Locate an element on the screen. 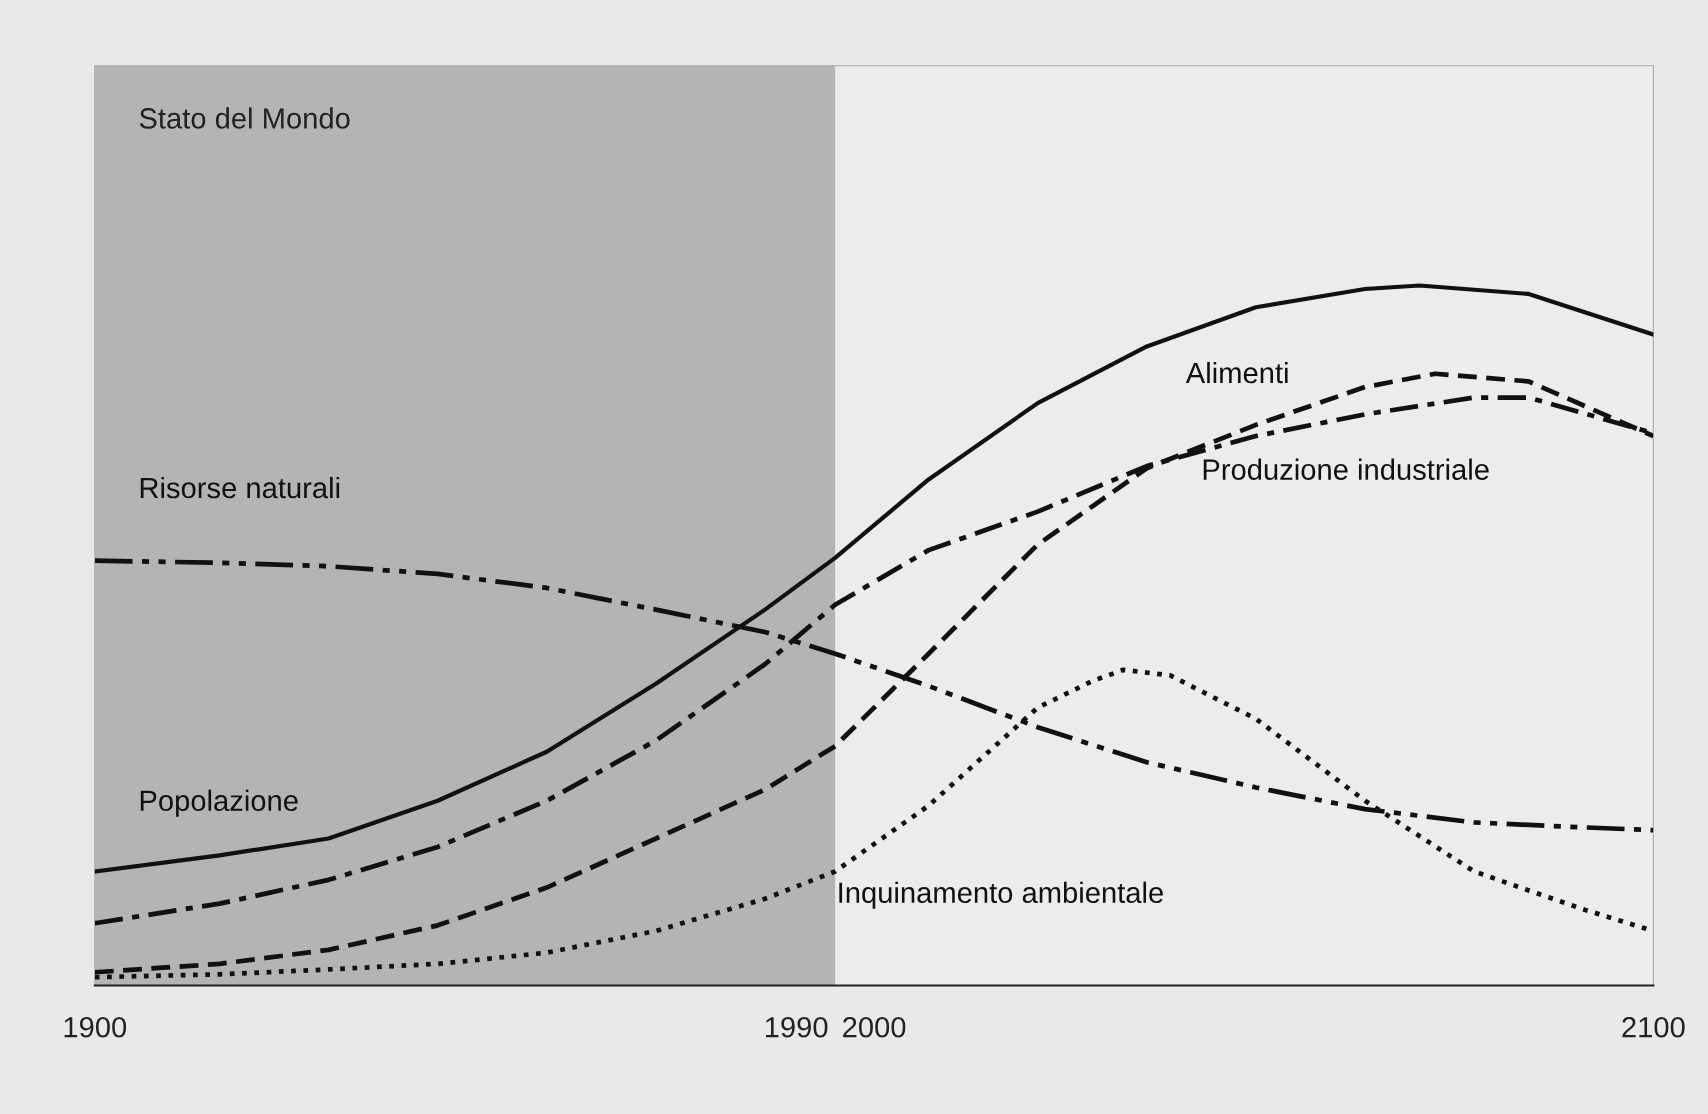 The width and height of the screenshot is (1708, 1114). x-tick-label: 1990 is located at coordinates (796, 1027).